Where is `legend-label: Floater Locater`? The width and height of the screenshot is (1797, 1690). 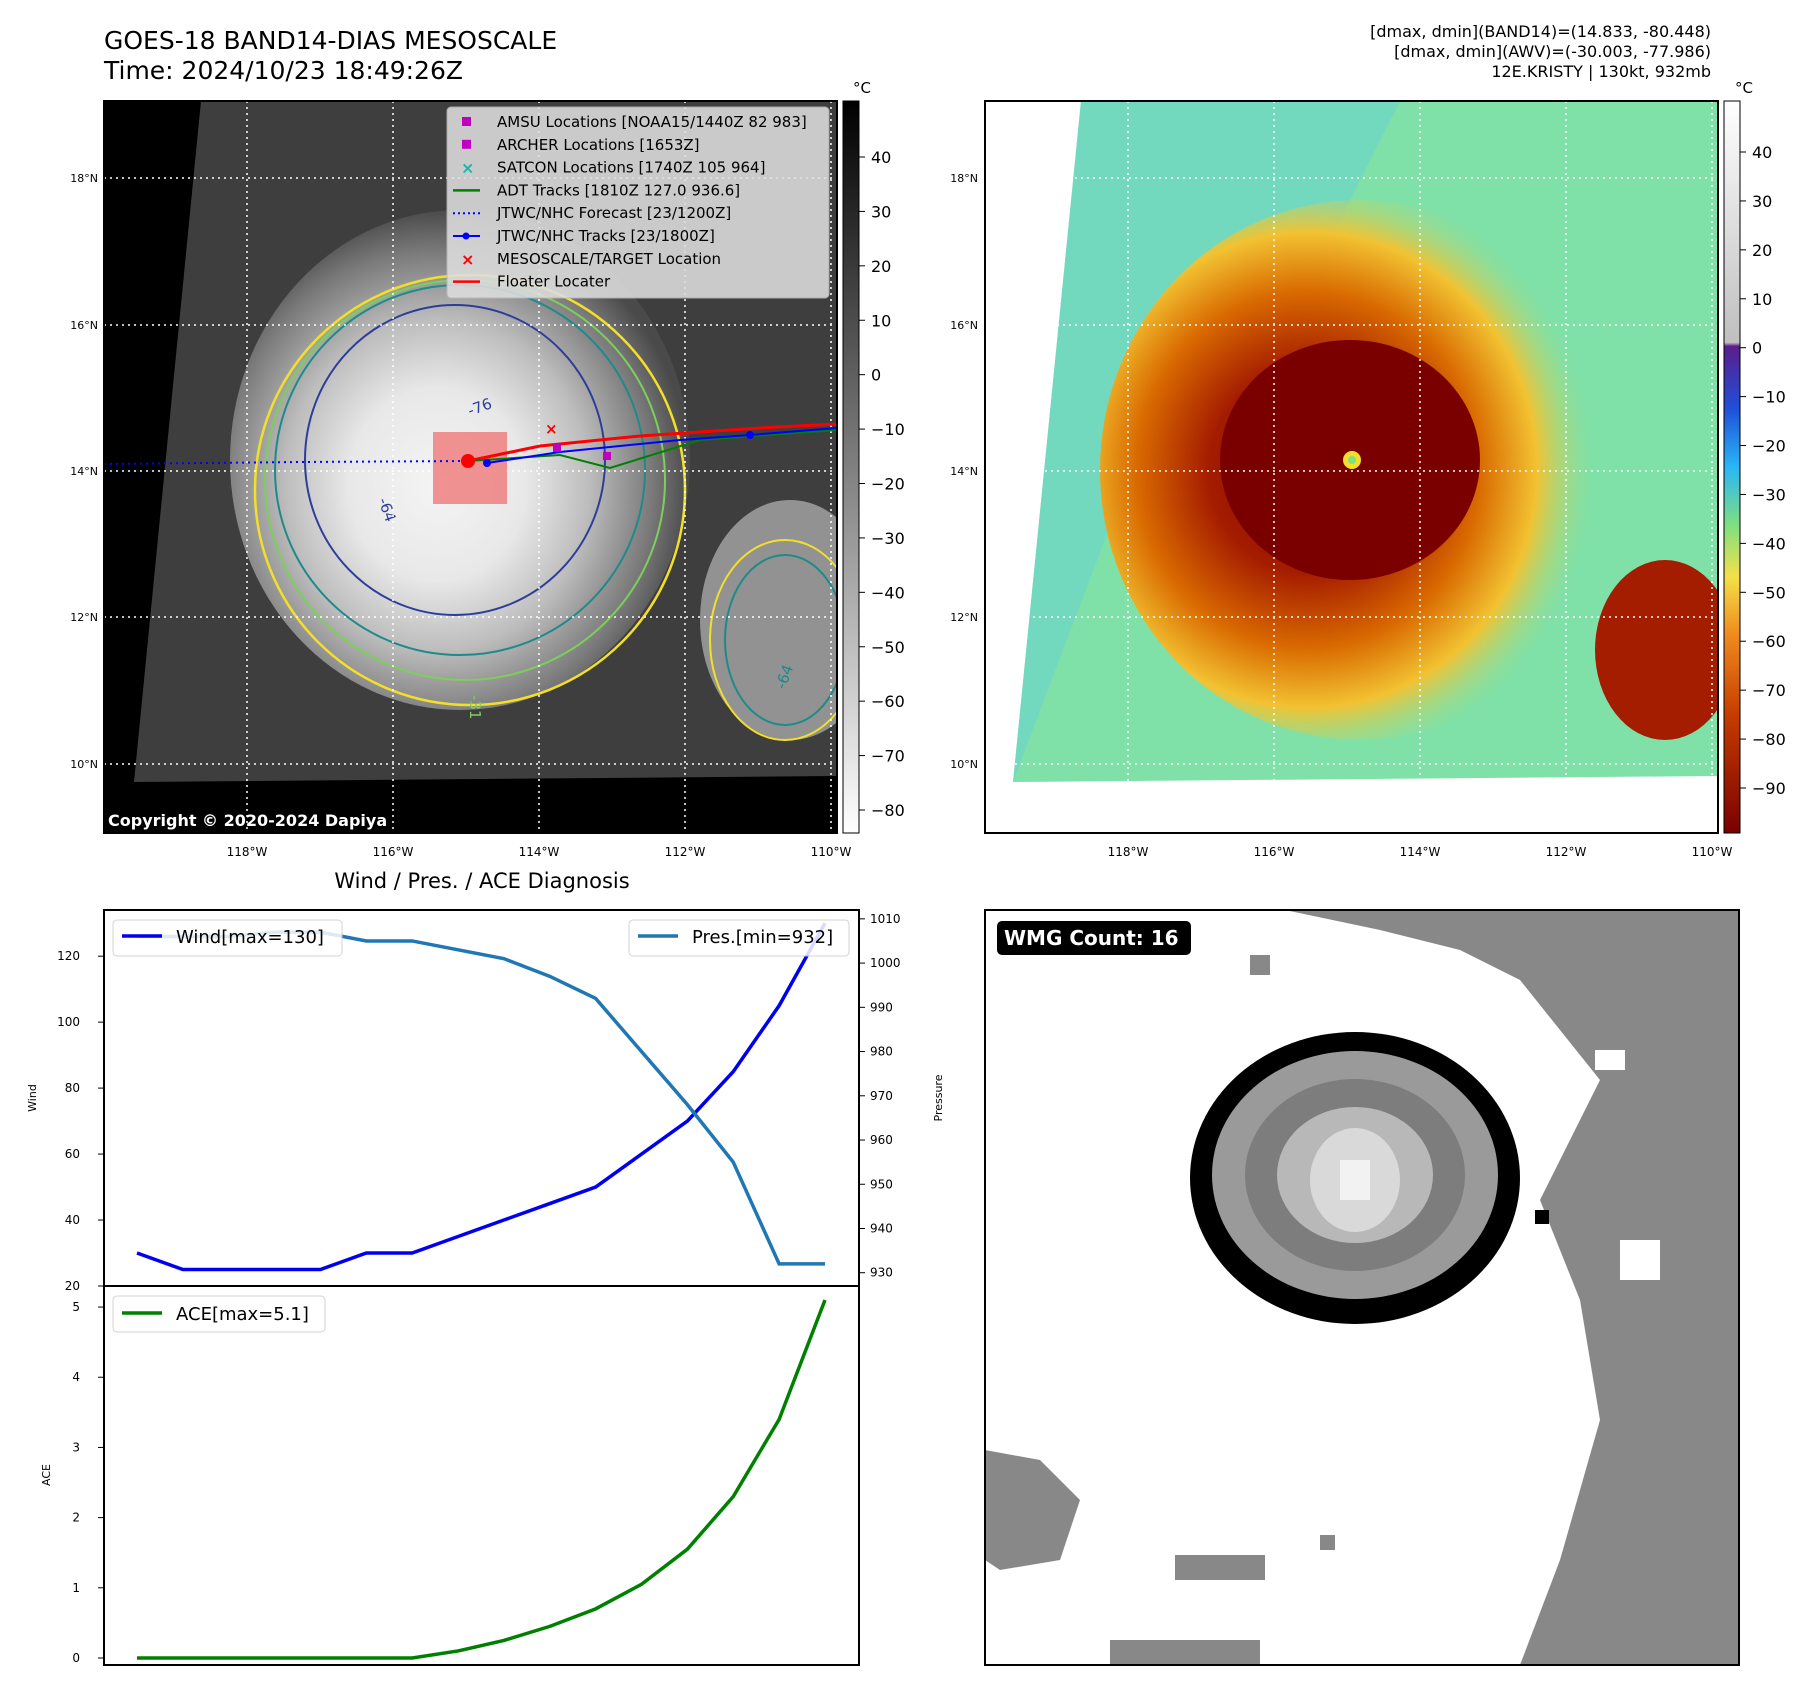 legend-label: Floater Locater is located at coordinates (554, 282).